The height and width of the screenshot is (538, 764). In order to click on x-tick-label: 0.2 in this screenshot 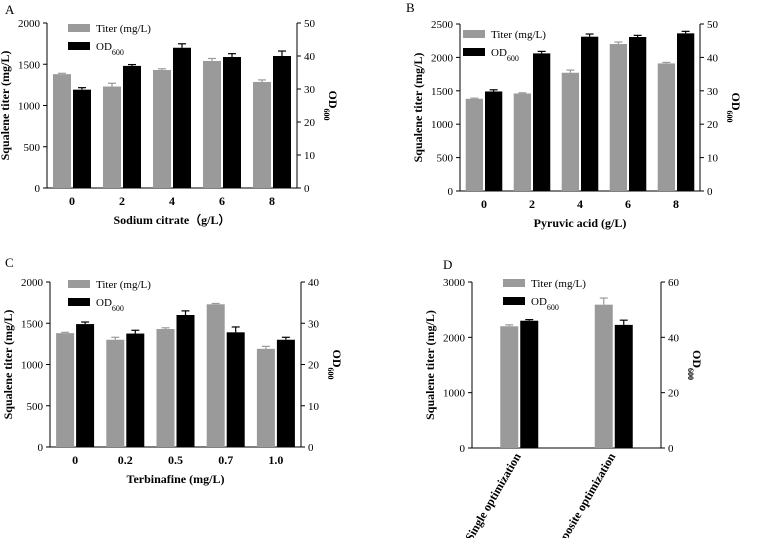, I will do `click(125, 460)`.